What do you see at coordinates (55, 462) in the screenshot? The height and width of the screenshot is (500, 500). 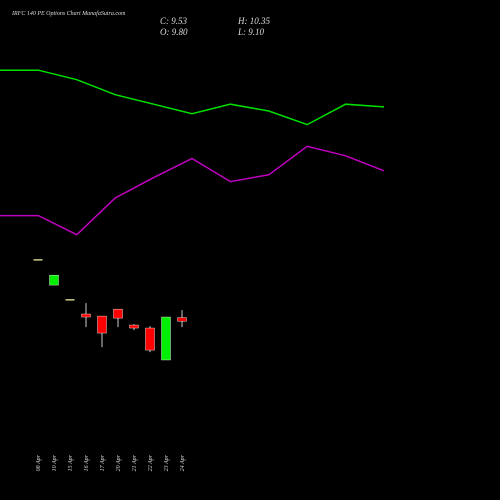 I see `x-tick-label: 10 Apr` at bounding box center [55, 462].